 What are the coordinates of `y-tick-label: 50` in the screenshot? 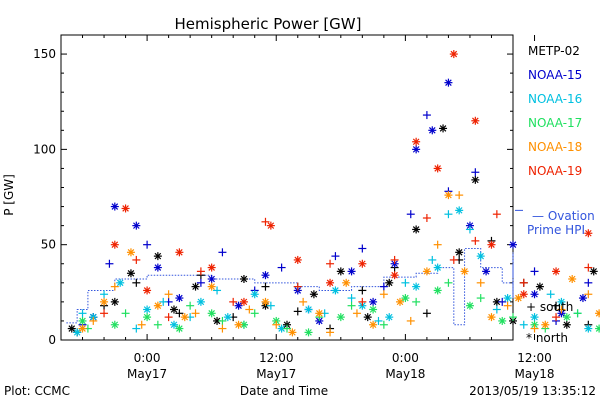 It's located at (48, 245).